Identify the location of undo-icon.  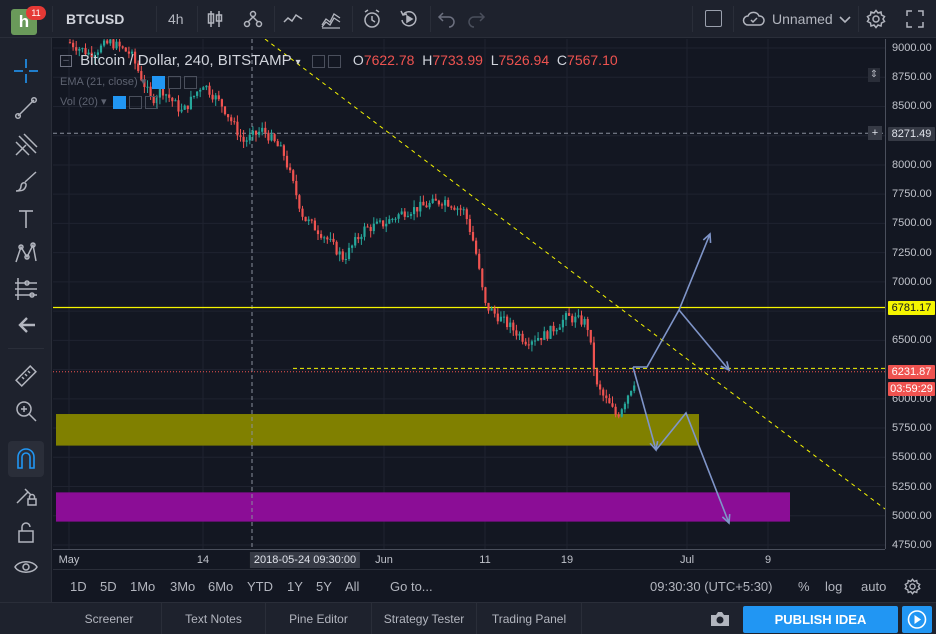
(447, 19).